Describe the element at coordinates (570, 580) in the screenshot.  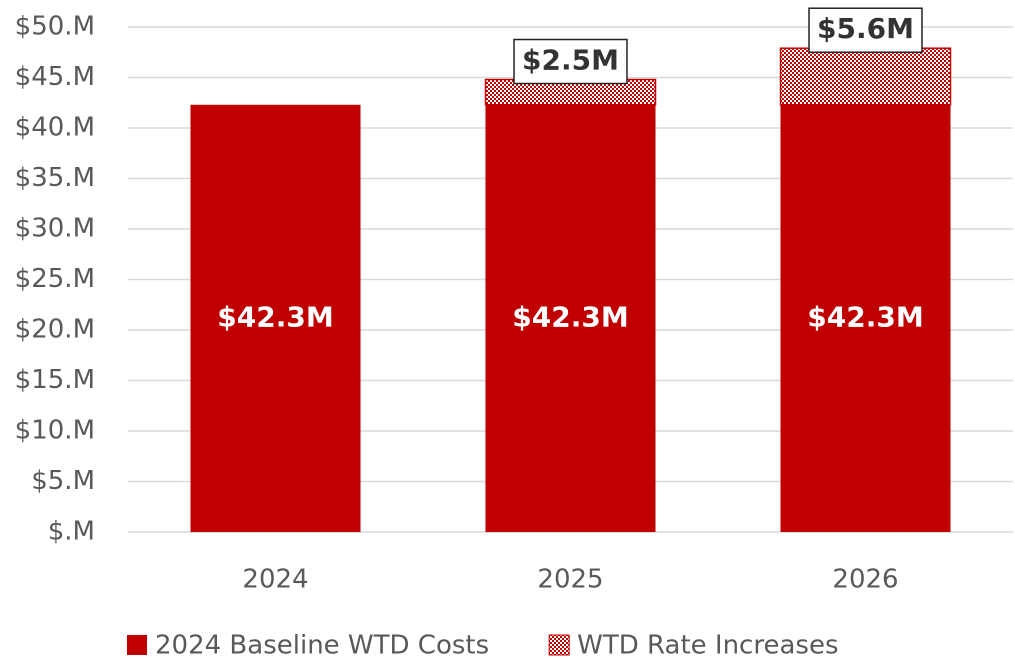
I see `x-tick-label: 2025` at that location.